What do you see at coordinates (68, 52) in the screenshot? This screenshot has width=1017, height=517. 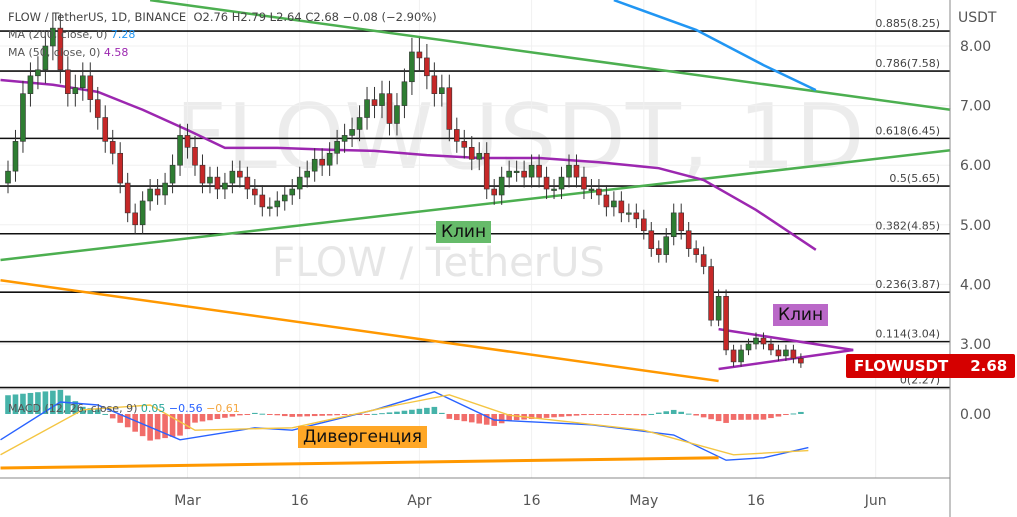 I see `ma50-legend: MA (50, close, 0) 4.58` at bounding box center [68, 52].